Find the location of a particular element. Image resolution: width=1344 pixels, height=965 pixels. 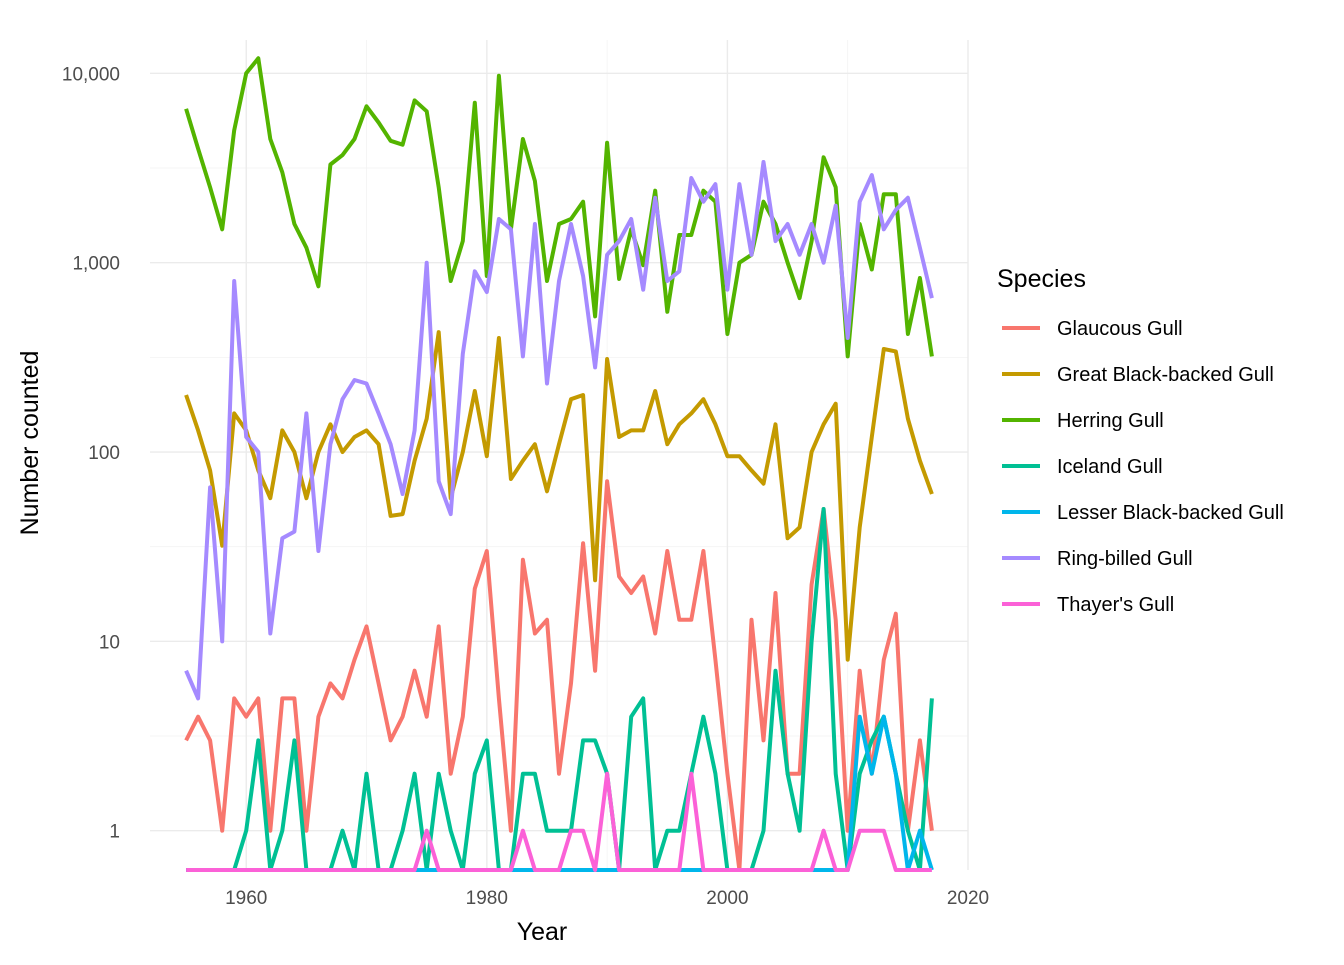

x-tick-label: 1980 is located at coordinates (487, 898).